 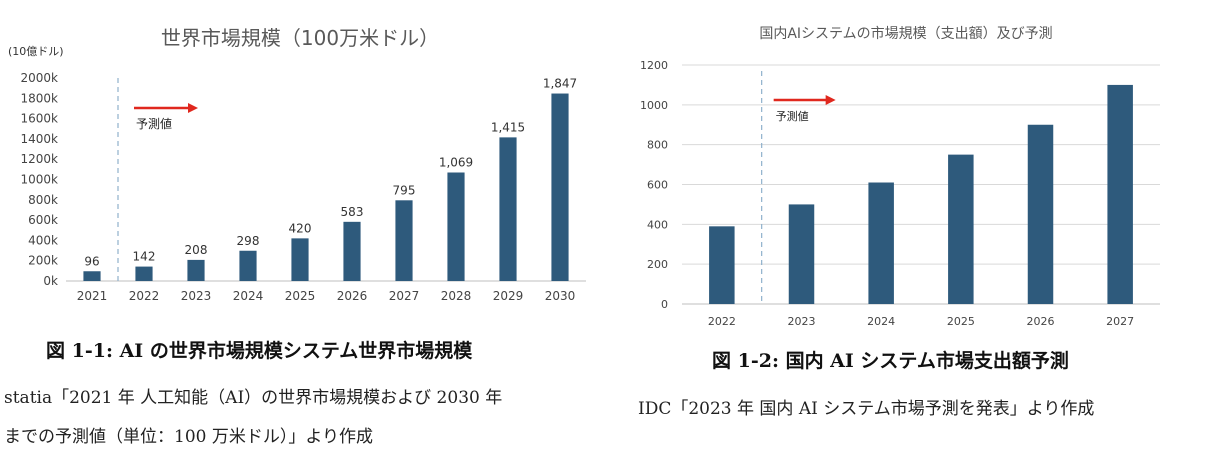 I want to click on y-tick-label: 1000k, so click(x=40, y=180).